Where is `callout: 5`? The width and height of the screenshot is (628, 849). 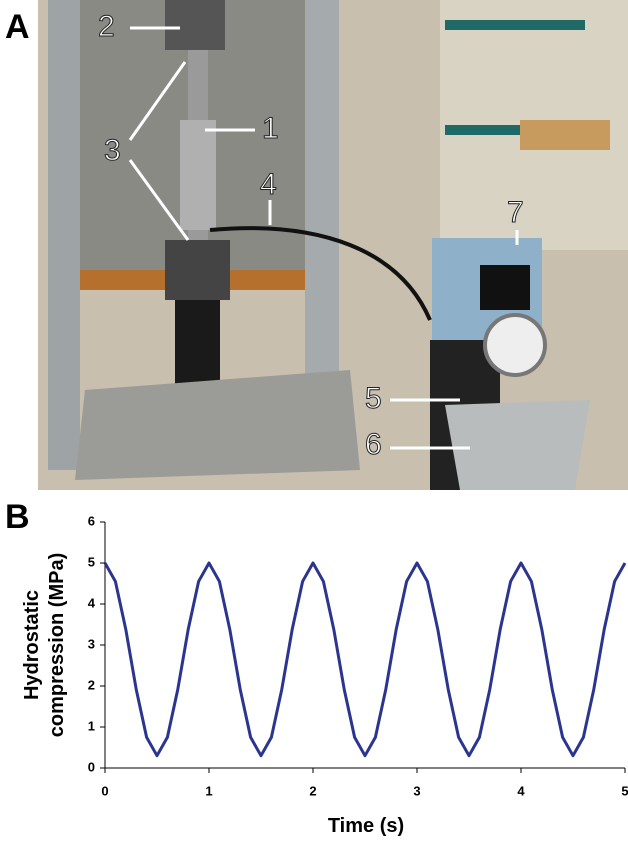
callout: 5 is located at coordinates (373, 398).